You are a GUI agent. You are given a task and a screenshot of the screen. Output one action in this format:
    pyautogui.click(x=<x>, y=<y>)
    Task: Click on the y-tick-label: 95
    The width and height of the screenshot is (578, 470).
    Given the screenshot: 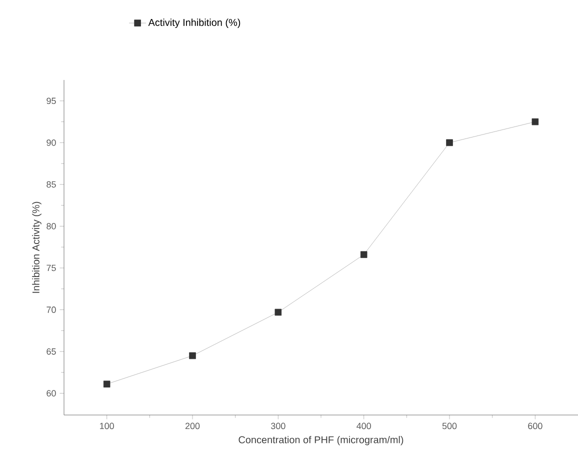 What is the action you would take?
    pyautogui.click(x=51, y=101)
    